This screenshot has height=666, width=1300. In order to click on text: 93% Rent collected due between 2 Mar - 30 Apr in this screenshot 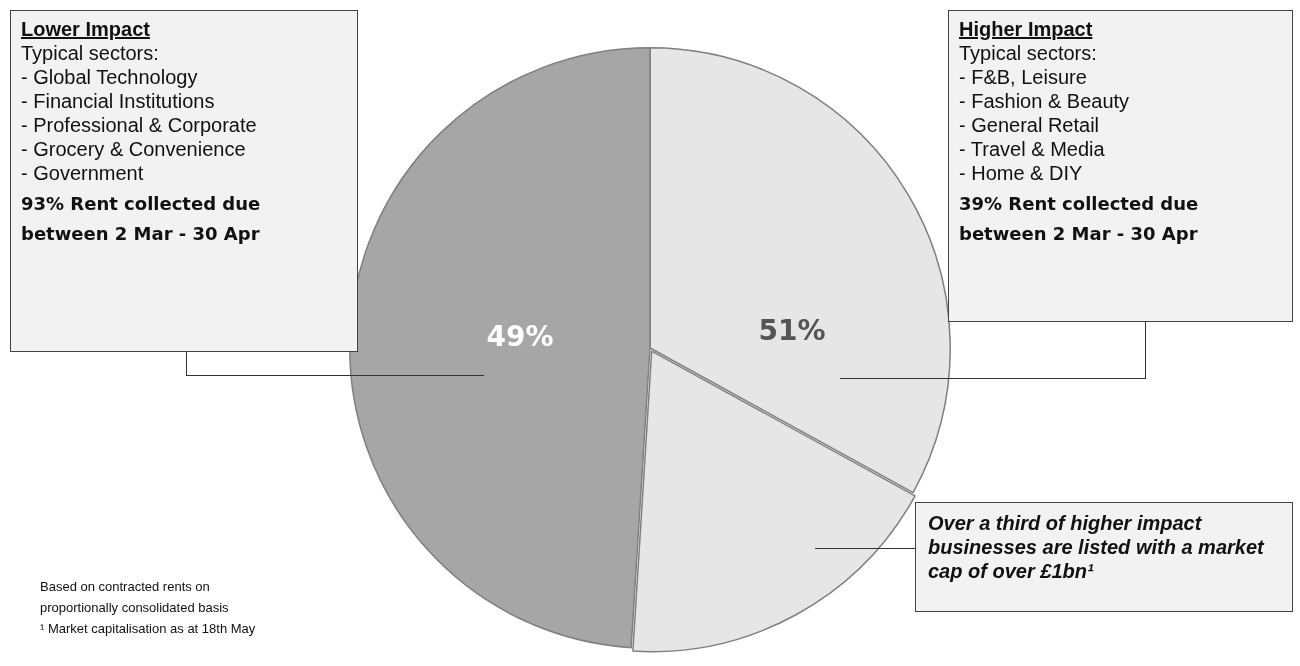, I will do `click(141, 219)`.